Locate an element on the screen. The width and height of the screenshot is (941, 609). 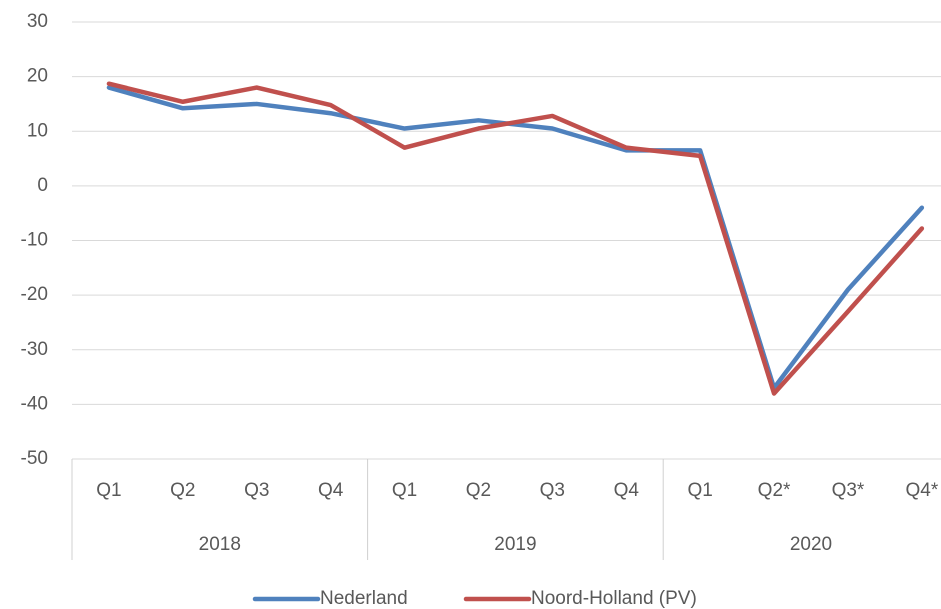
y-tick-label: 30 is located at coordinates (37, 21).